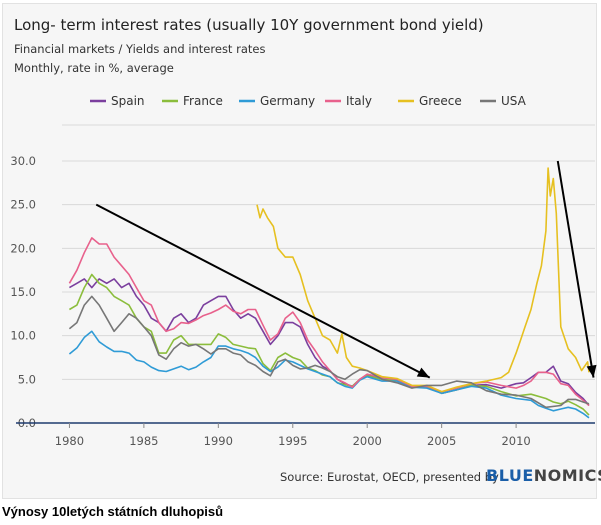 The height and width of the screenshot is (525, 601). I want to click on legend-label-usa: USA, so click(514, 101).